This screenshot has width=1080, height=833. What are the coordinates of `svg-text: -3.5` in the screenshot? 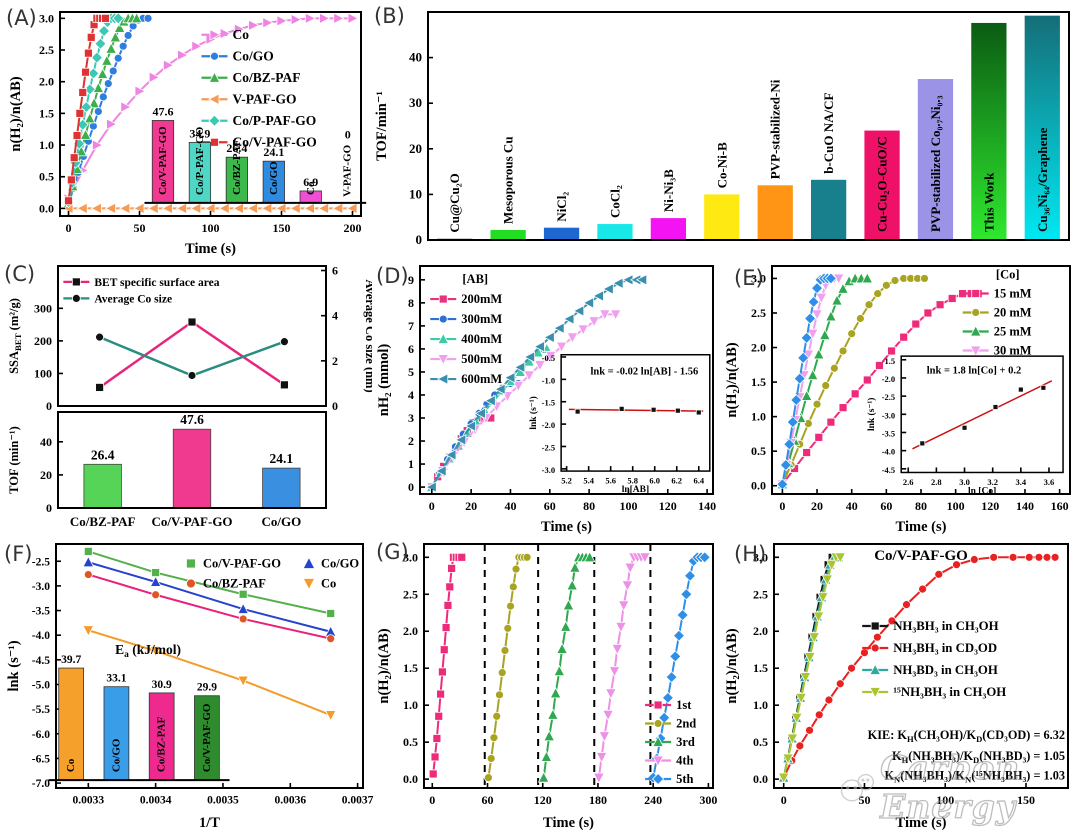 It's located at (888, 433).